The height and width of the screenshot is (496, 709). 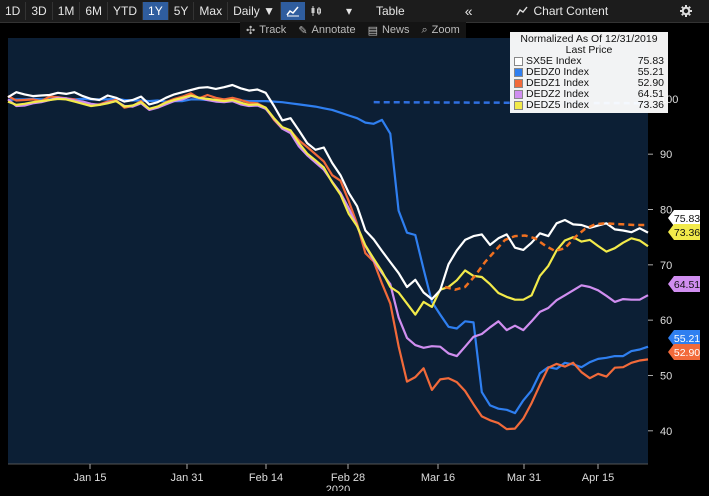 I want to click on last-value-text: 52.90, so click(x=687, y=353).